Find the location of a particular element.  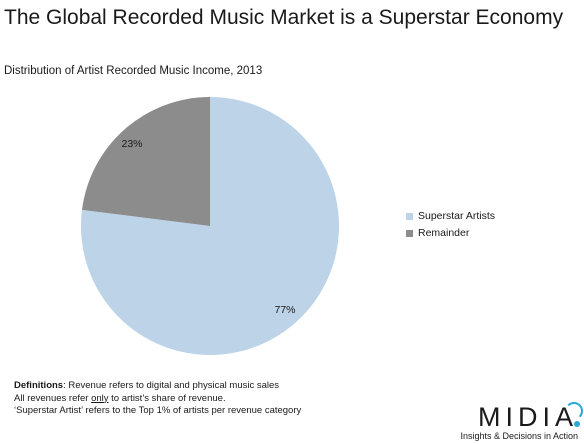

legend-label-superstar-artists: Superstar Artists is located at coordinates (457, 216).